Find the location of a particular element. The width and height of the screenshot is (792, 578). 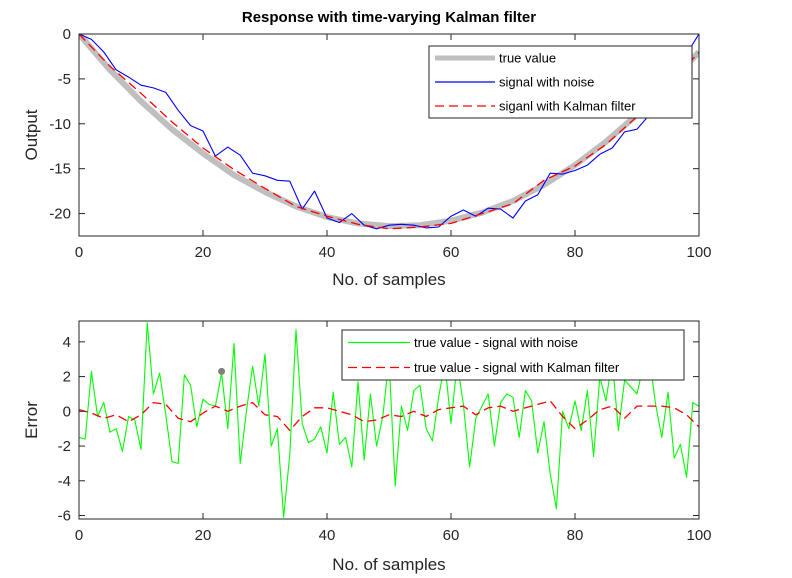

data-marker is located at coordinates (222, 371).